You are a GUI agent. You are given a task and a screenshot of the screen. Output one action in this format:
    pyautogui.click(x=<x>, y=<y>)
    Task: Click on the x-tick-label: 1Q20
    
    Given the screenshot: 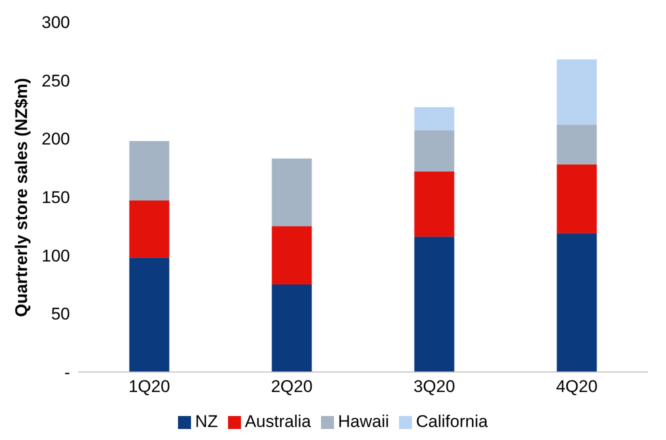 What is the action you would take?
    pyautogui.click(x=149, y=386)
    